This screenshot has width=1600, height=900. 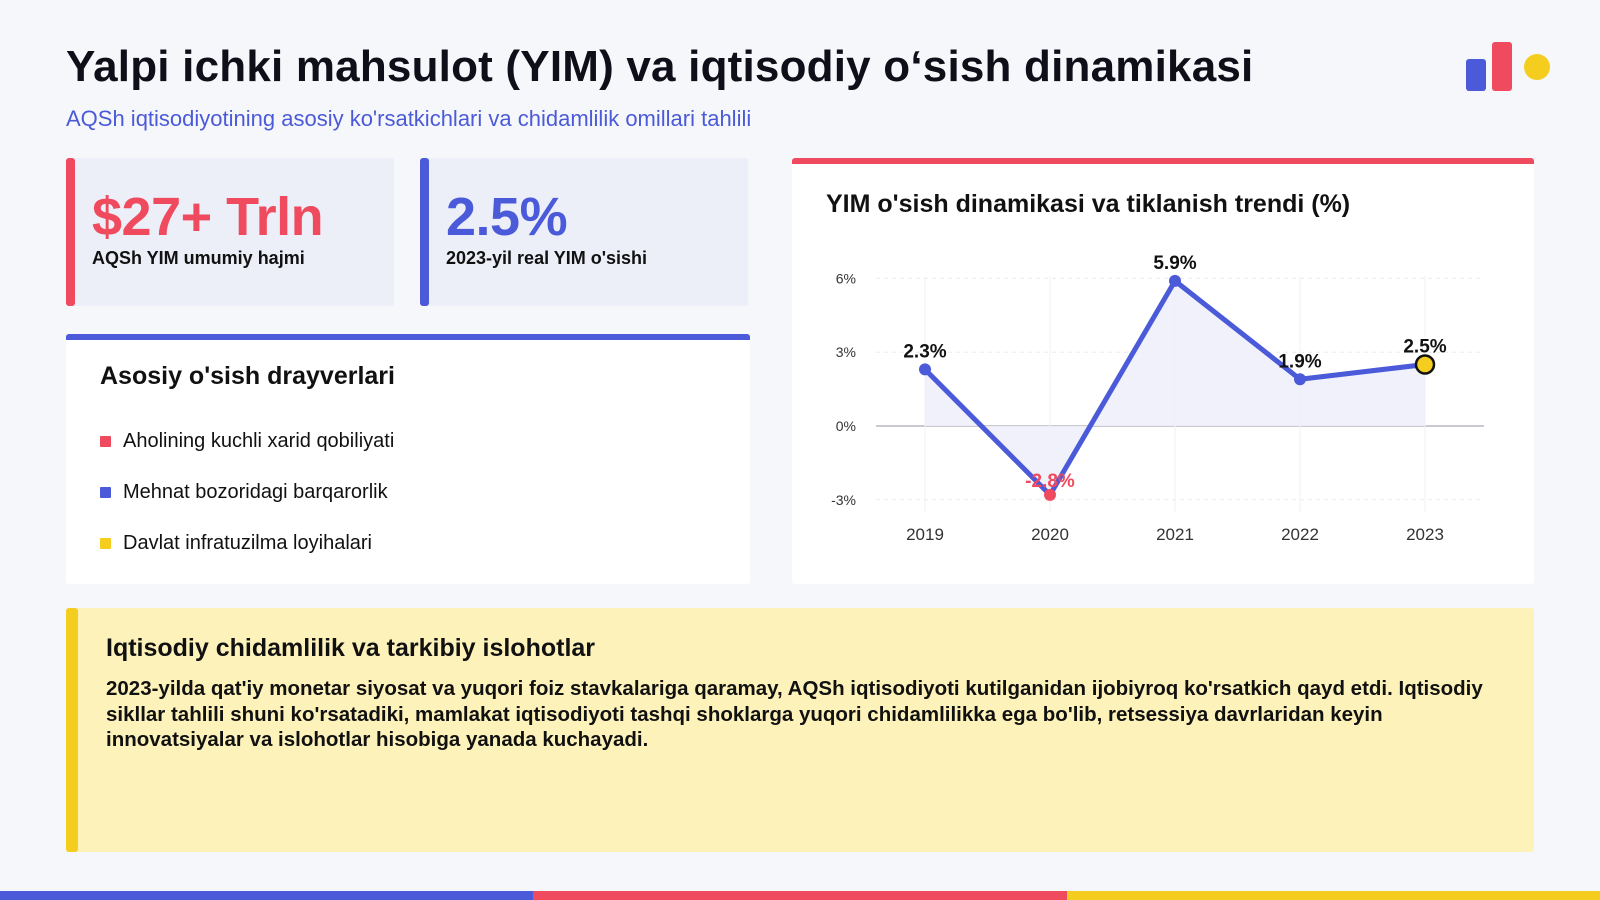 I want to click on y-tick-label: -3%, so click(x=843, y=500).